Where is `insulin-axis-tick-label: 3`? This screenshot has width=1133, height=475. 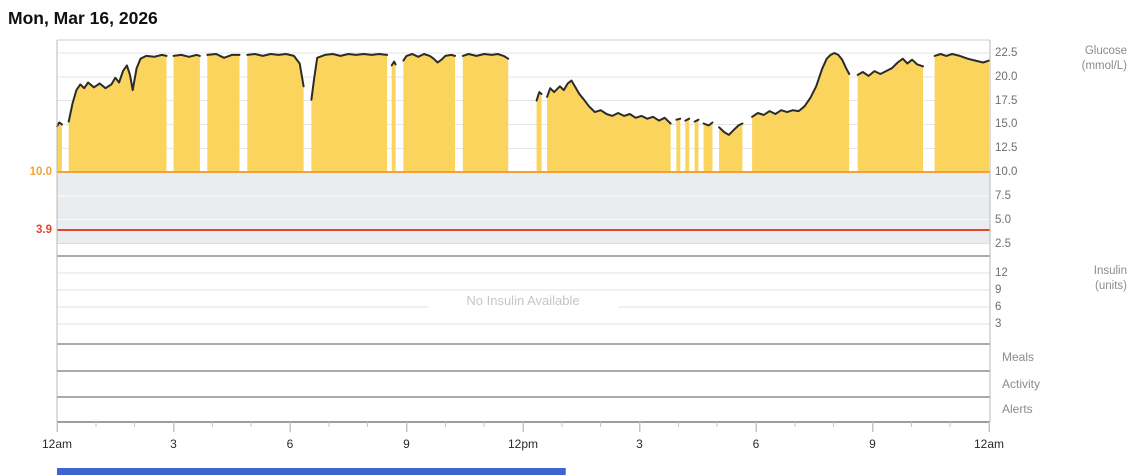
insulin-axis-tick-label: 3 is located at coordinates (998, 324).